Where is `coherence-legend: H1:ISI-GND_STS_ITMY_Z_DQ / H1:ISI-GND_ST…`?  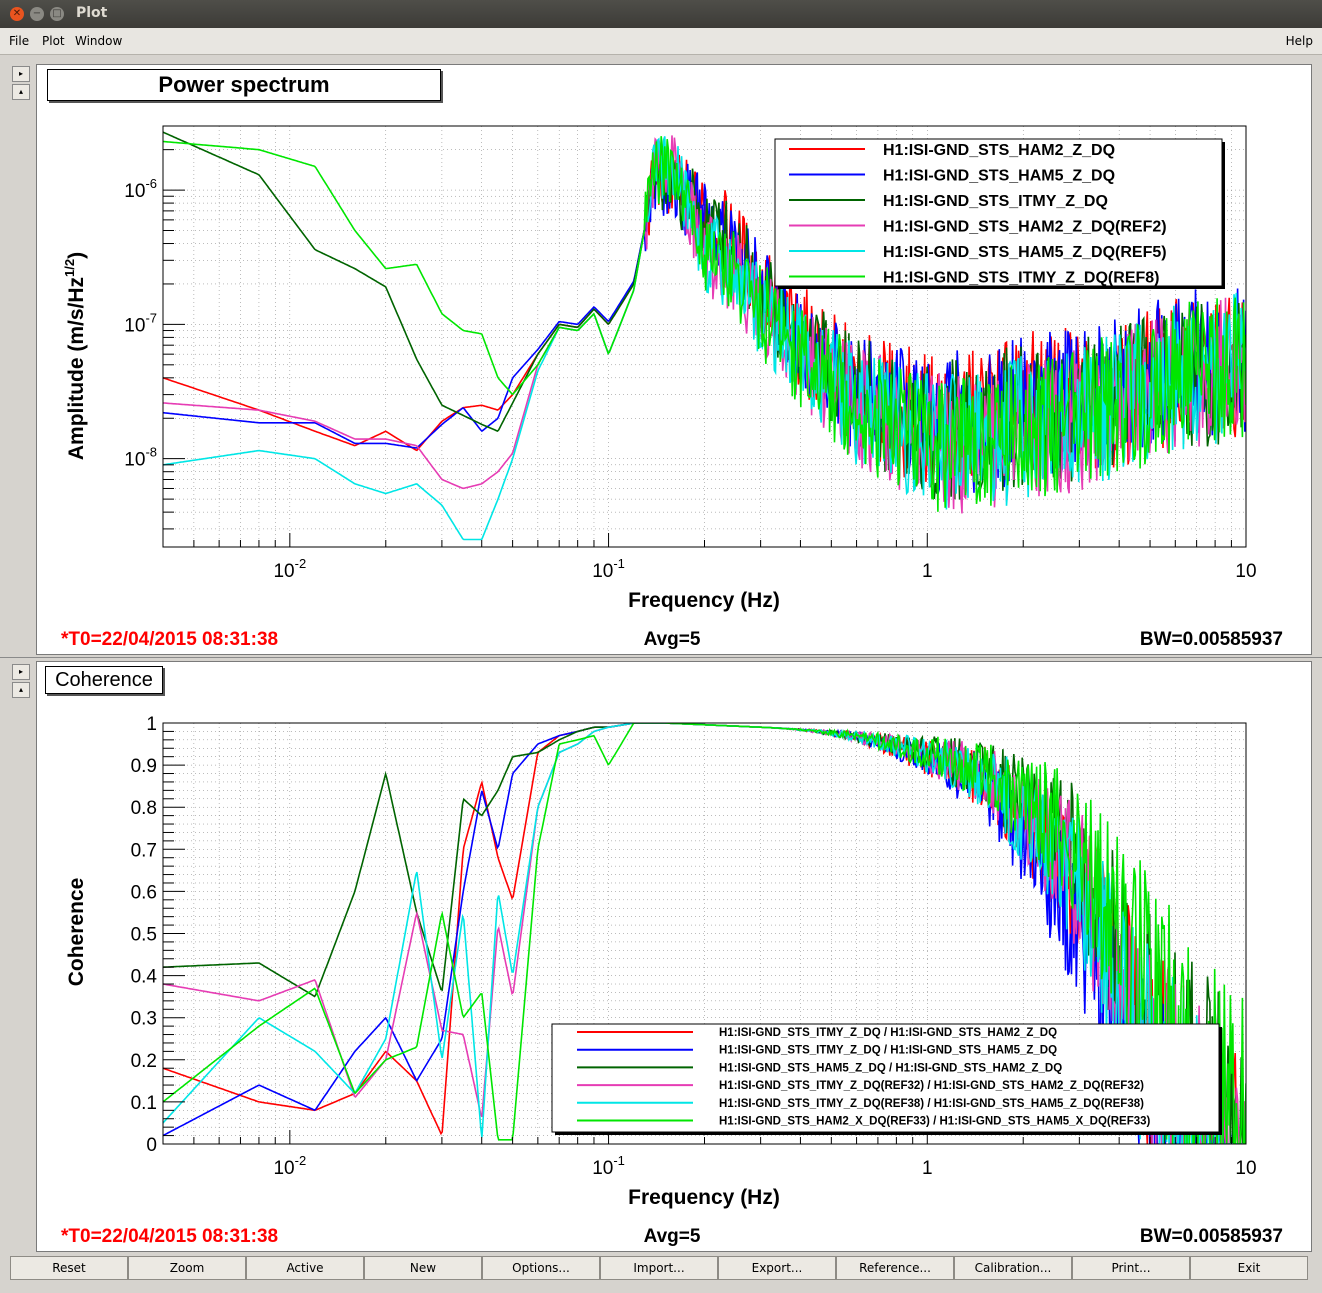
coherence-legend: H1:ISI-GND_STS_ITMY_Z_DQ / H1:ISI-GND_ST… is located at coordinates (886, 1079).